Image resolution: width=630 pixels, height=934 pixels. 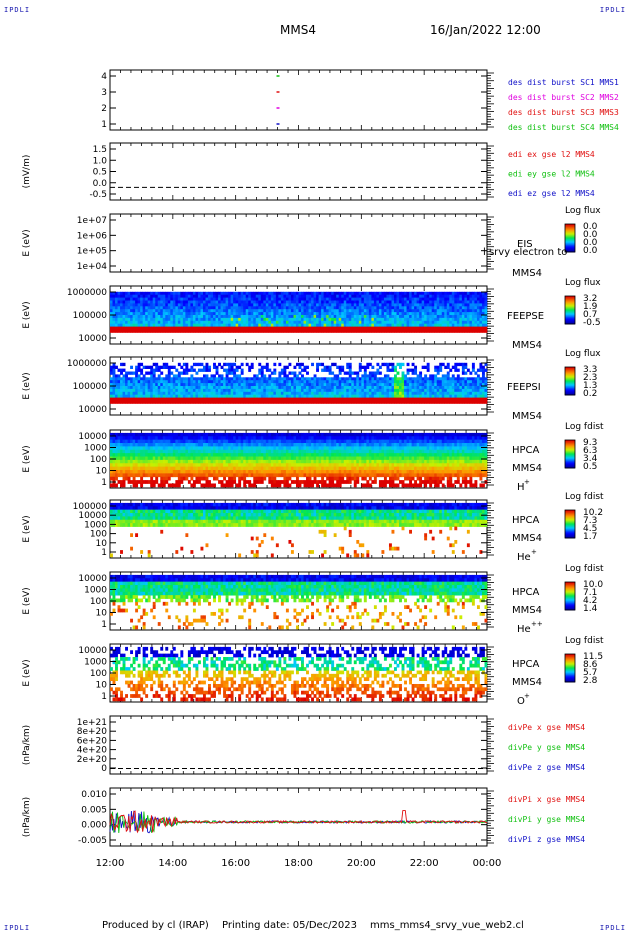 What do you see at coordinates (590, 227) in the screenshot?
I see `colorbar-tick-label: 0.0` at bounding box center [590, 227].